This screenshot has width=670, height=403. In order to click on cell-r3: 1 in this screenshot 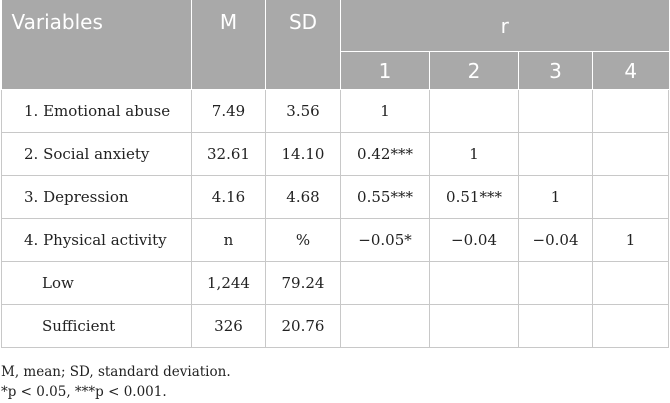, I will do `click(555, 197)`.